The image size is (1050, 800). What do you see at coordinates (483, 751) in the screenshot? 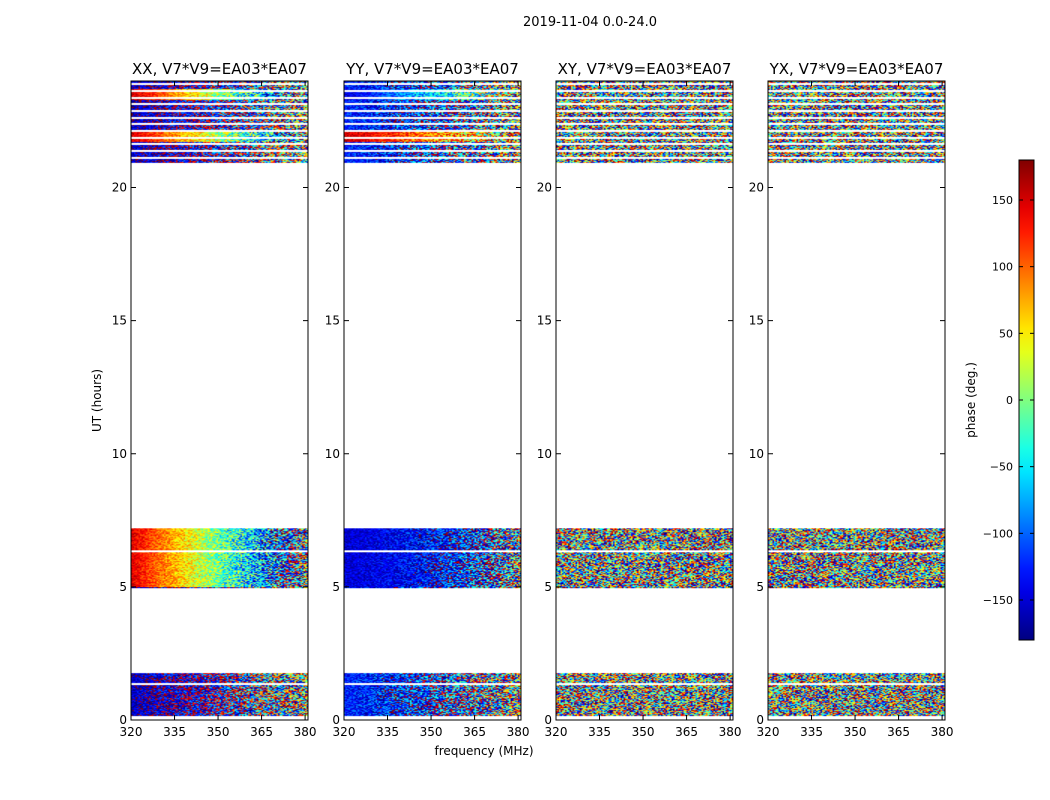
I see `x-axis-label: frequency (MHz)` at bounding box center [483, 751].